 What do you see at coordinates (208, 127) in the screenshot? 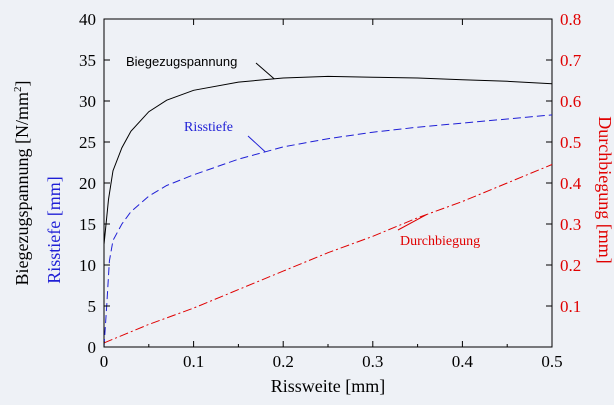
I see `annotation-label-risstiefe: Risstiefe` at bounding box center [208, 127].